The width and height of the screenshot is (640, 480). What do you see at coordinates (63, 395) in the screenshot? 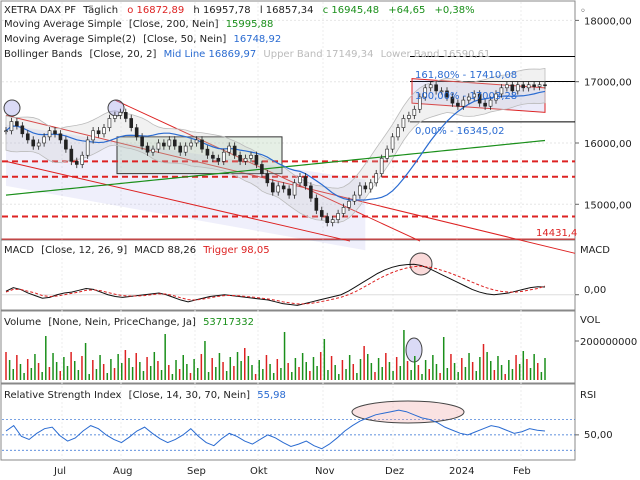
I see `rsi-title: Relative Strength Index` at bounding box center [63, 395].